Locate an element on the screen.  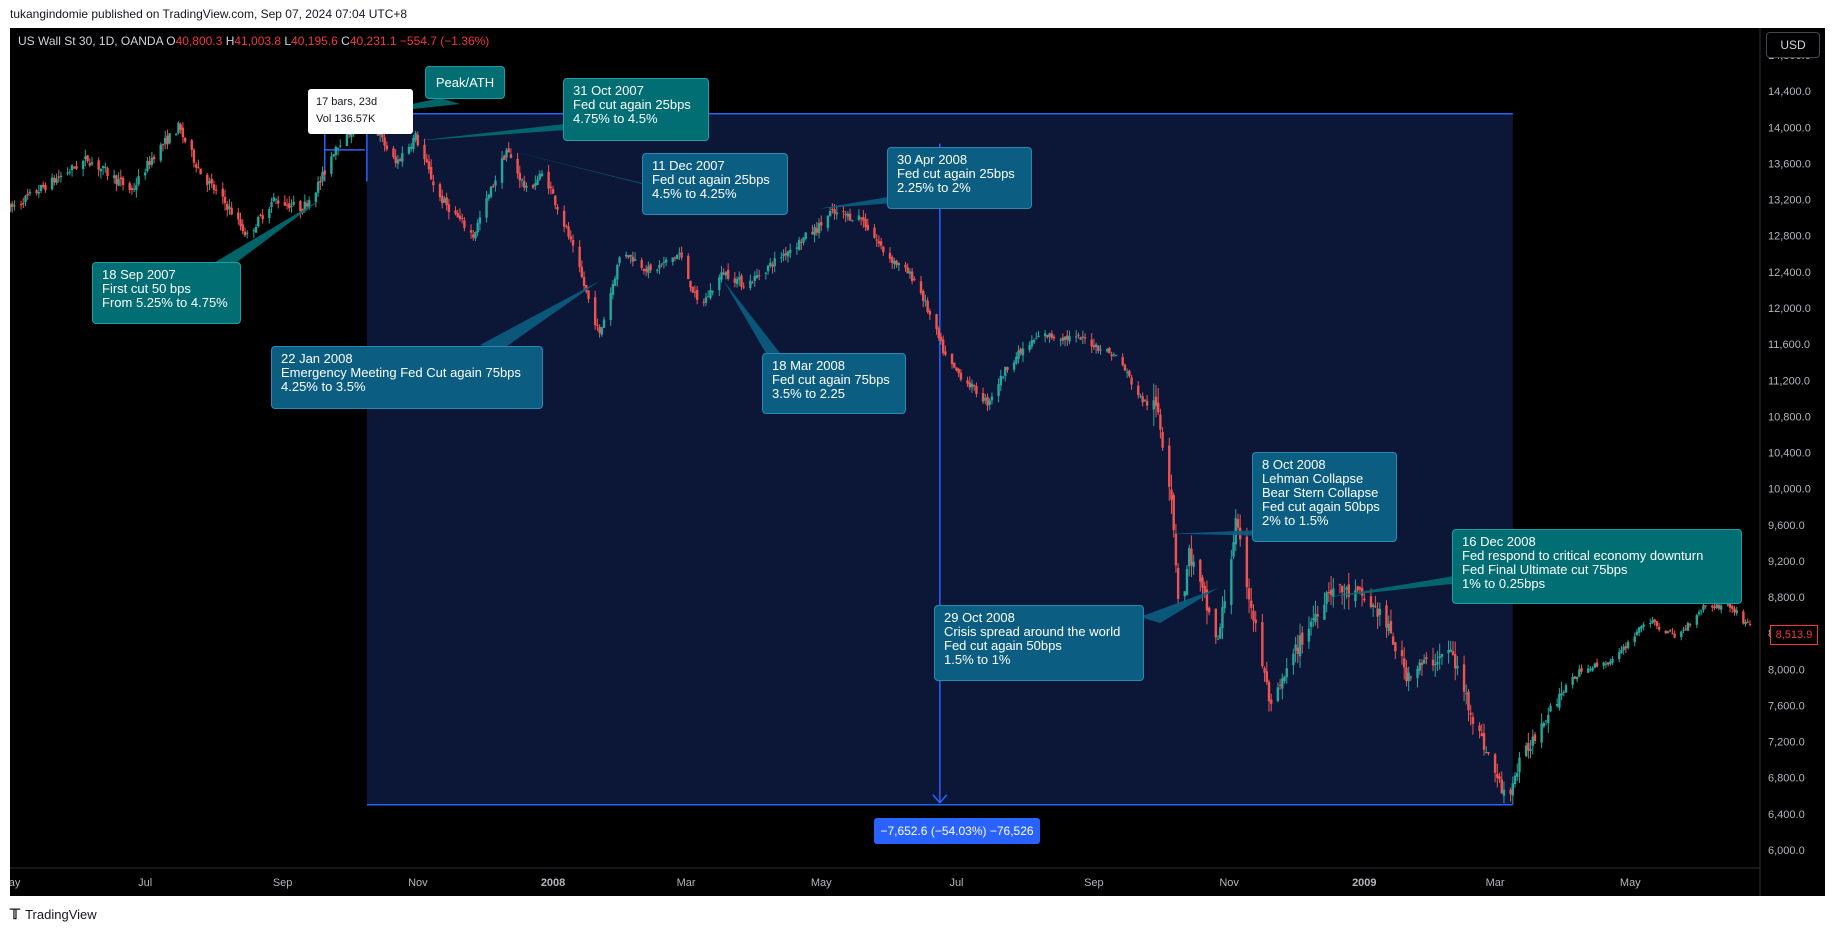
symbol-name: US Wall St 30, 1D, OANDA is located at coordinates (90, 41).